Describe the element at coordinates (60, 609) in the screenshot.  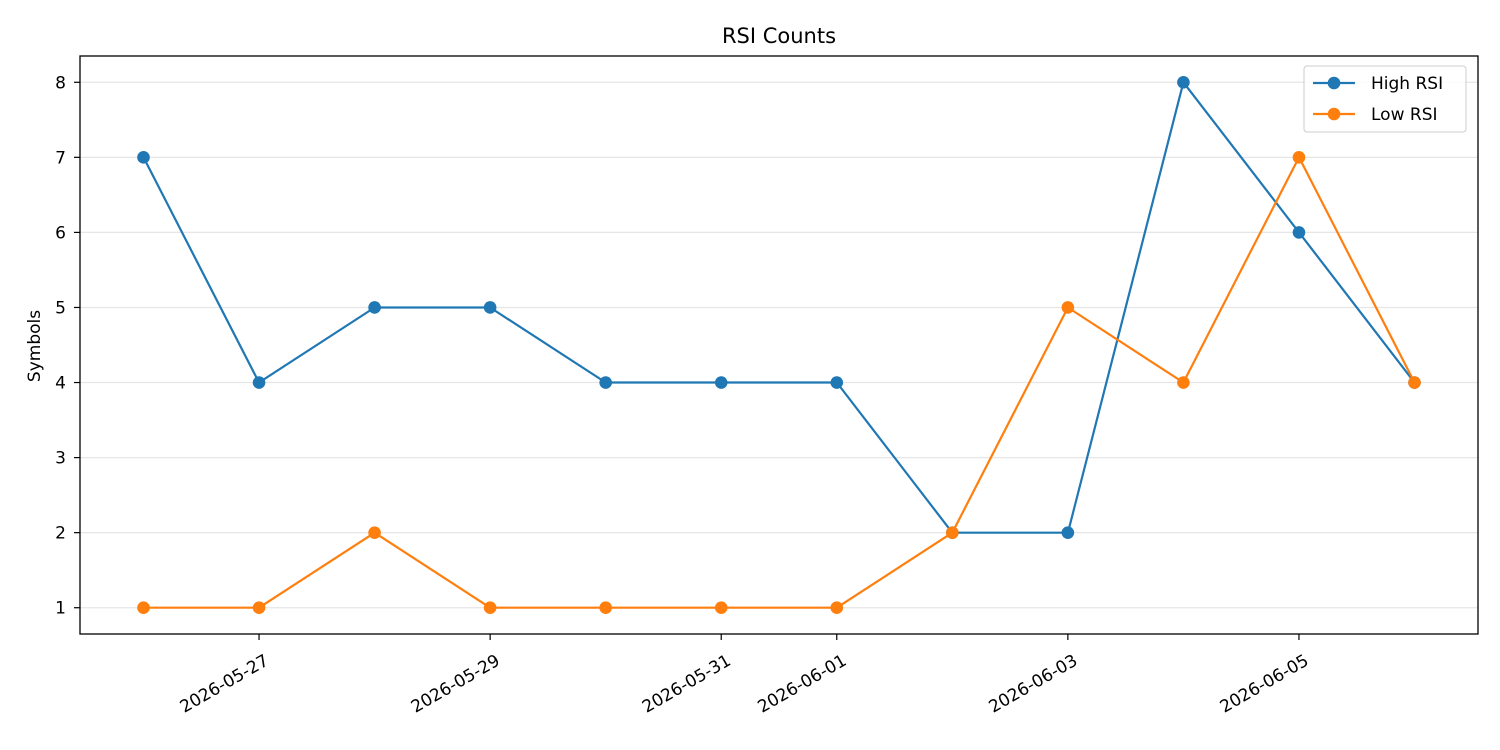
I see `y-tick-label: 1` at that location.